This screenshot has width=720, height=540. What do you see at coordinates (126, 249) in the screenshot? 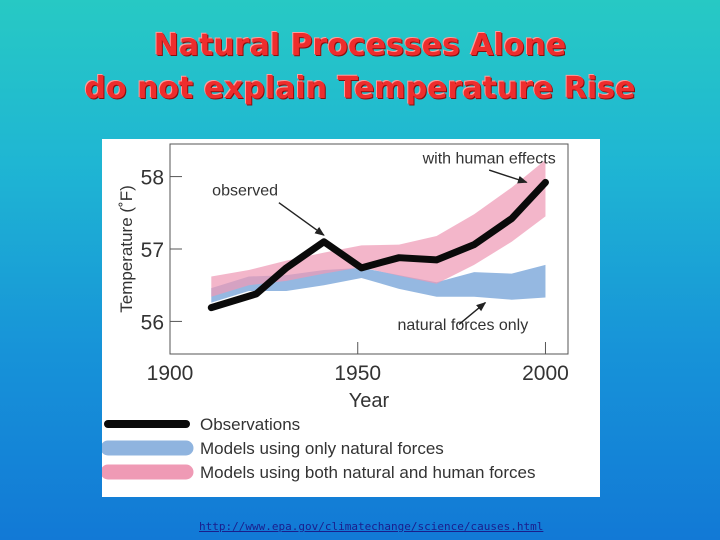
I see `y-axis-label: Temperature (˚F)` at bounding box center [126, 249].